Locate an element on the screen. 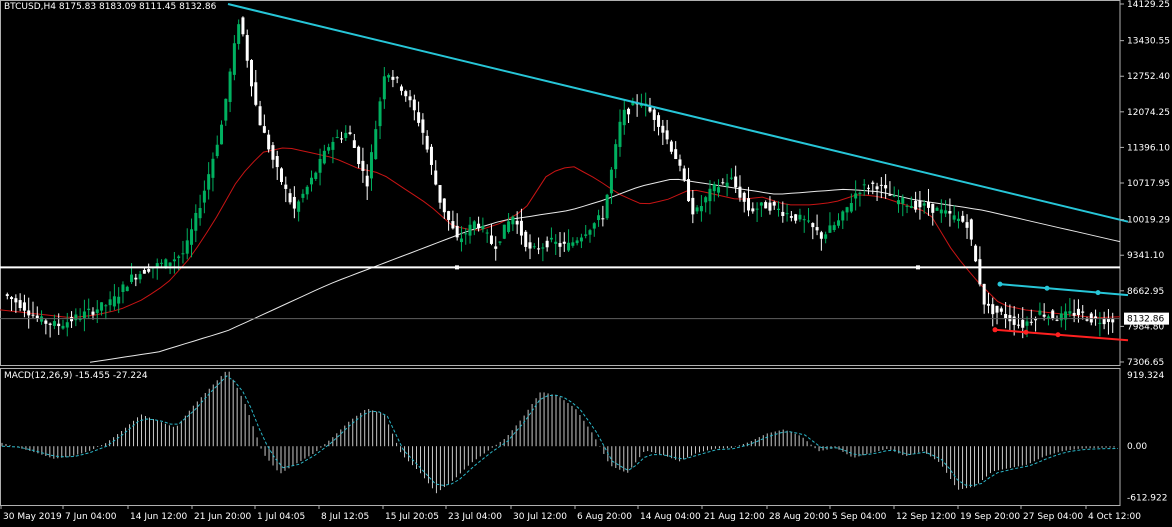 The image size is (1172, 527). current-price-tag is located at coordinates (1146, 318).